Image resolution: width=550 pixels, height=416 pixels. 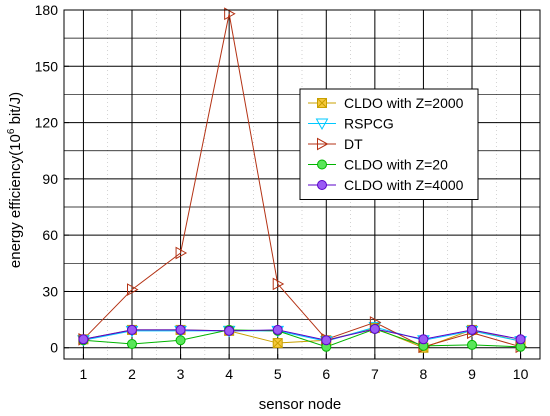 I want to click on y-tick-label: 0, so click(x=54, y=348).